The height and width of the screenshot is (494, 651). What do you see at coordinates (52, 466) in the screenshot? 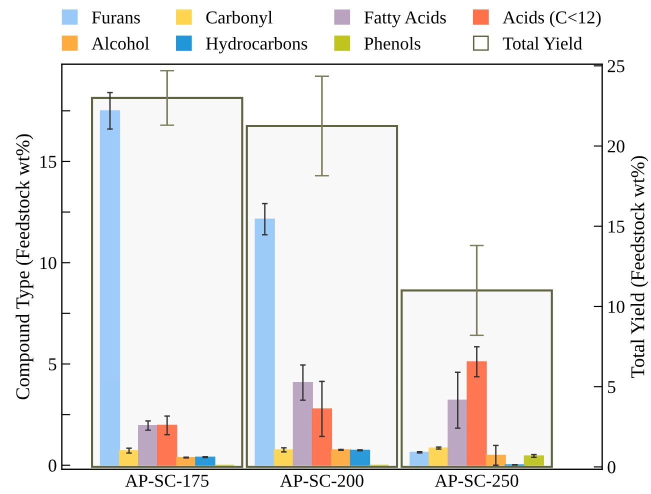
I see `y-tick-label: 0` at bounding box center [52, 466].